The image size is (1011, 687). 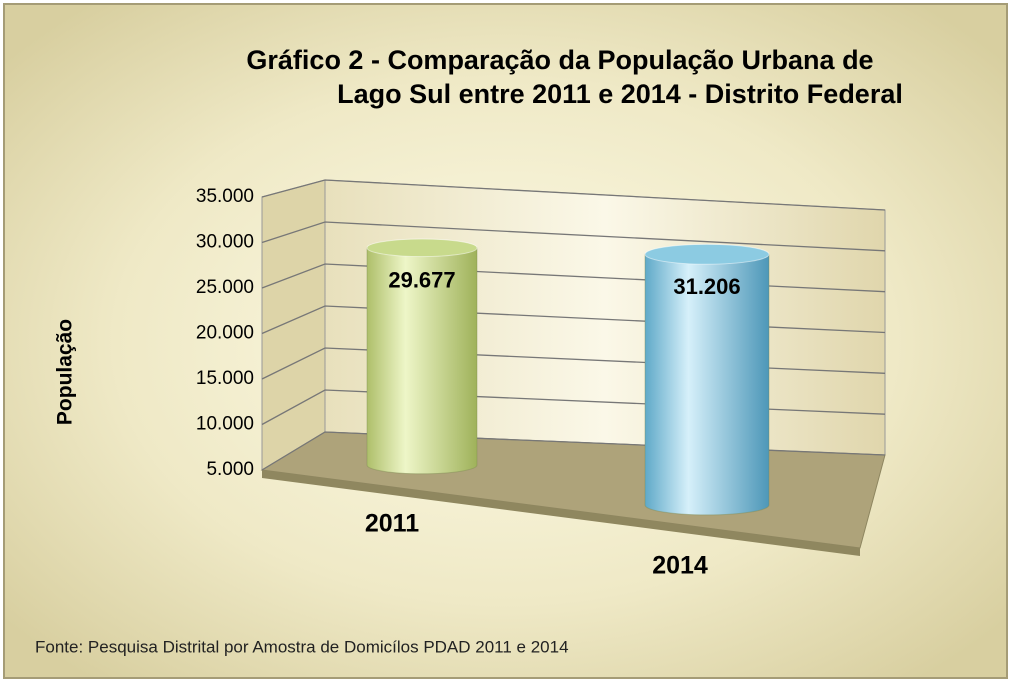 I want to click on y-tick-label: 35.000, so click(x=225, y=196).